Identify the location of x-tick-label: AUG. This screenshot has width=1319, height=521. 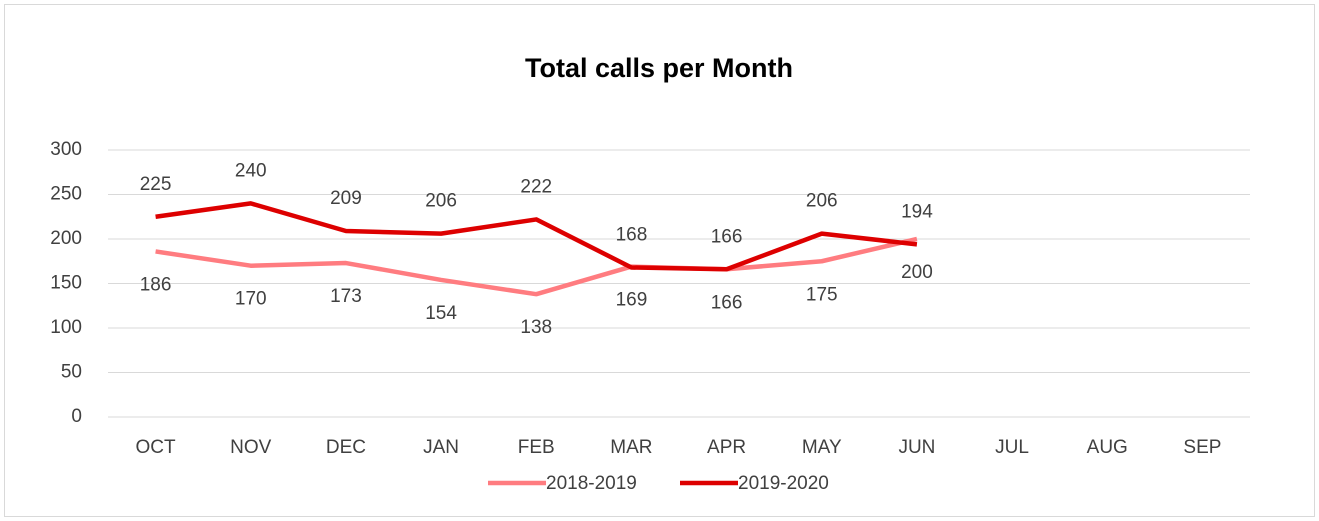
(1107, 447).